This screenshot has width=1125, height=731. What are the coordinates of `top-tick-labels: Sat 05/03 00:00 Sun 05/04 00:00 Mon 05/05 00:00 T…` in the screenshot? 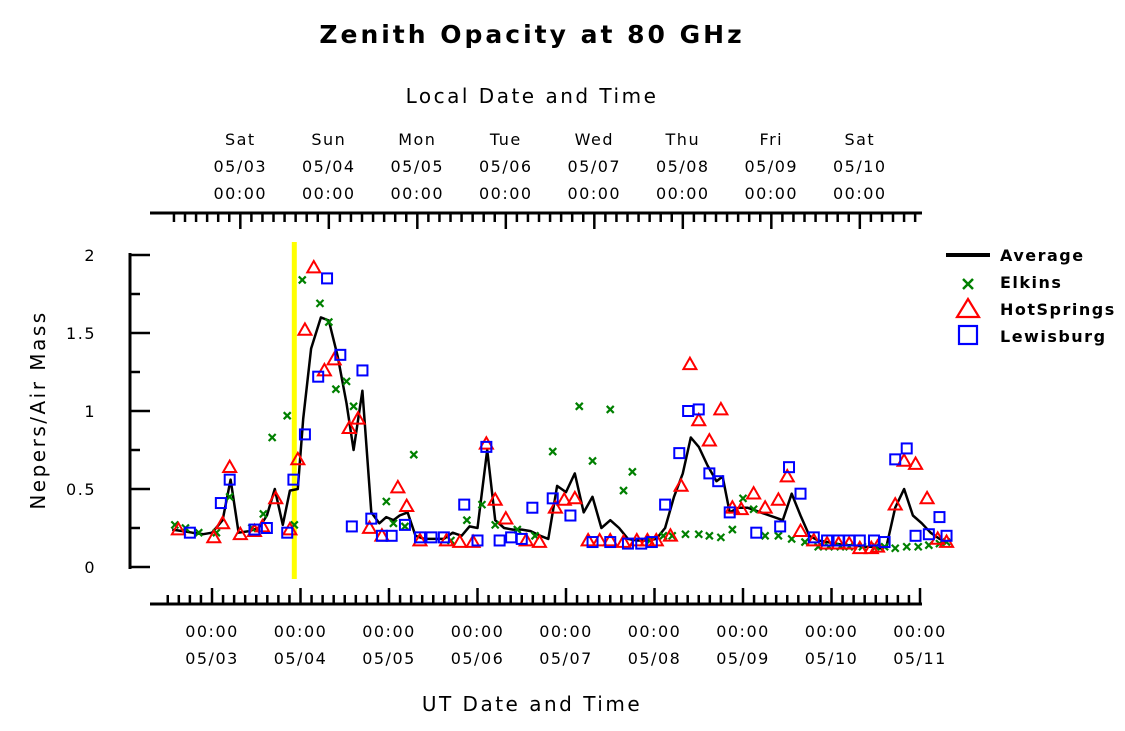 It's located at (550, 166).